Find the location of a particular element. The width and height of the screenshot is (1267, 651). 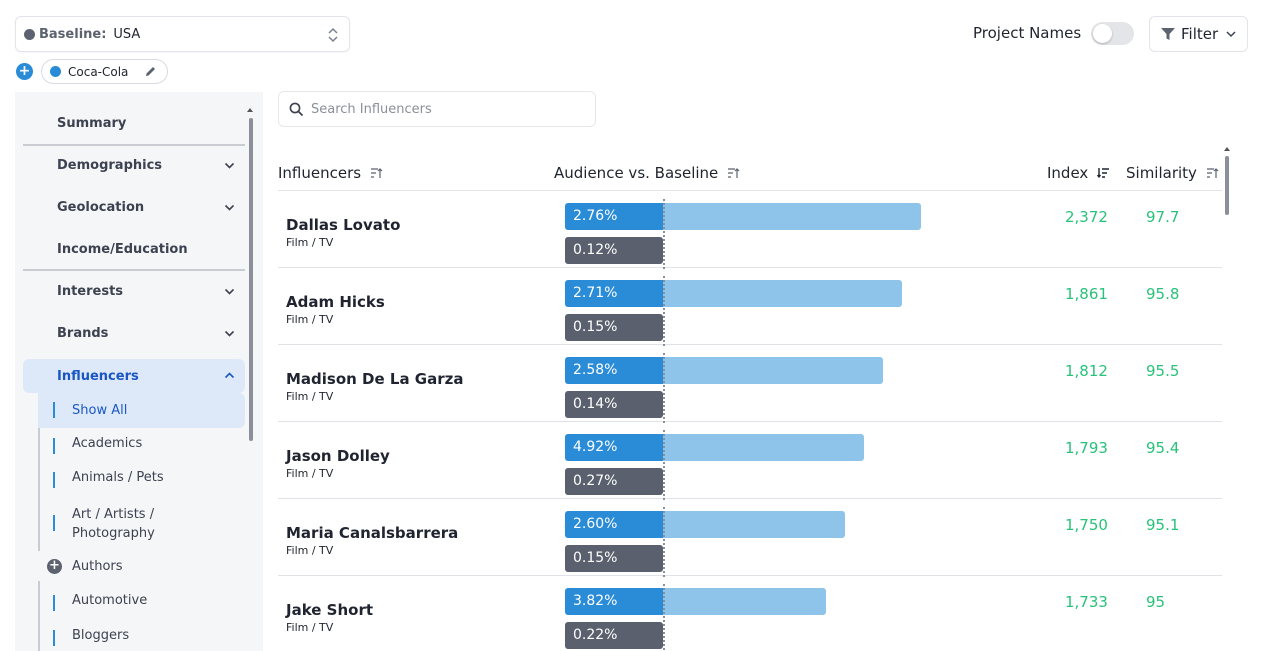

sub-item-automotive: Automotive is located at coordinates (141, 603).